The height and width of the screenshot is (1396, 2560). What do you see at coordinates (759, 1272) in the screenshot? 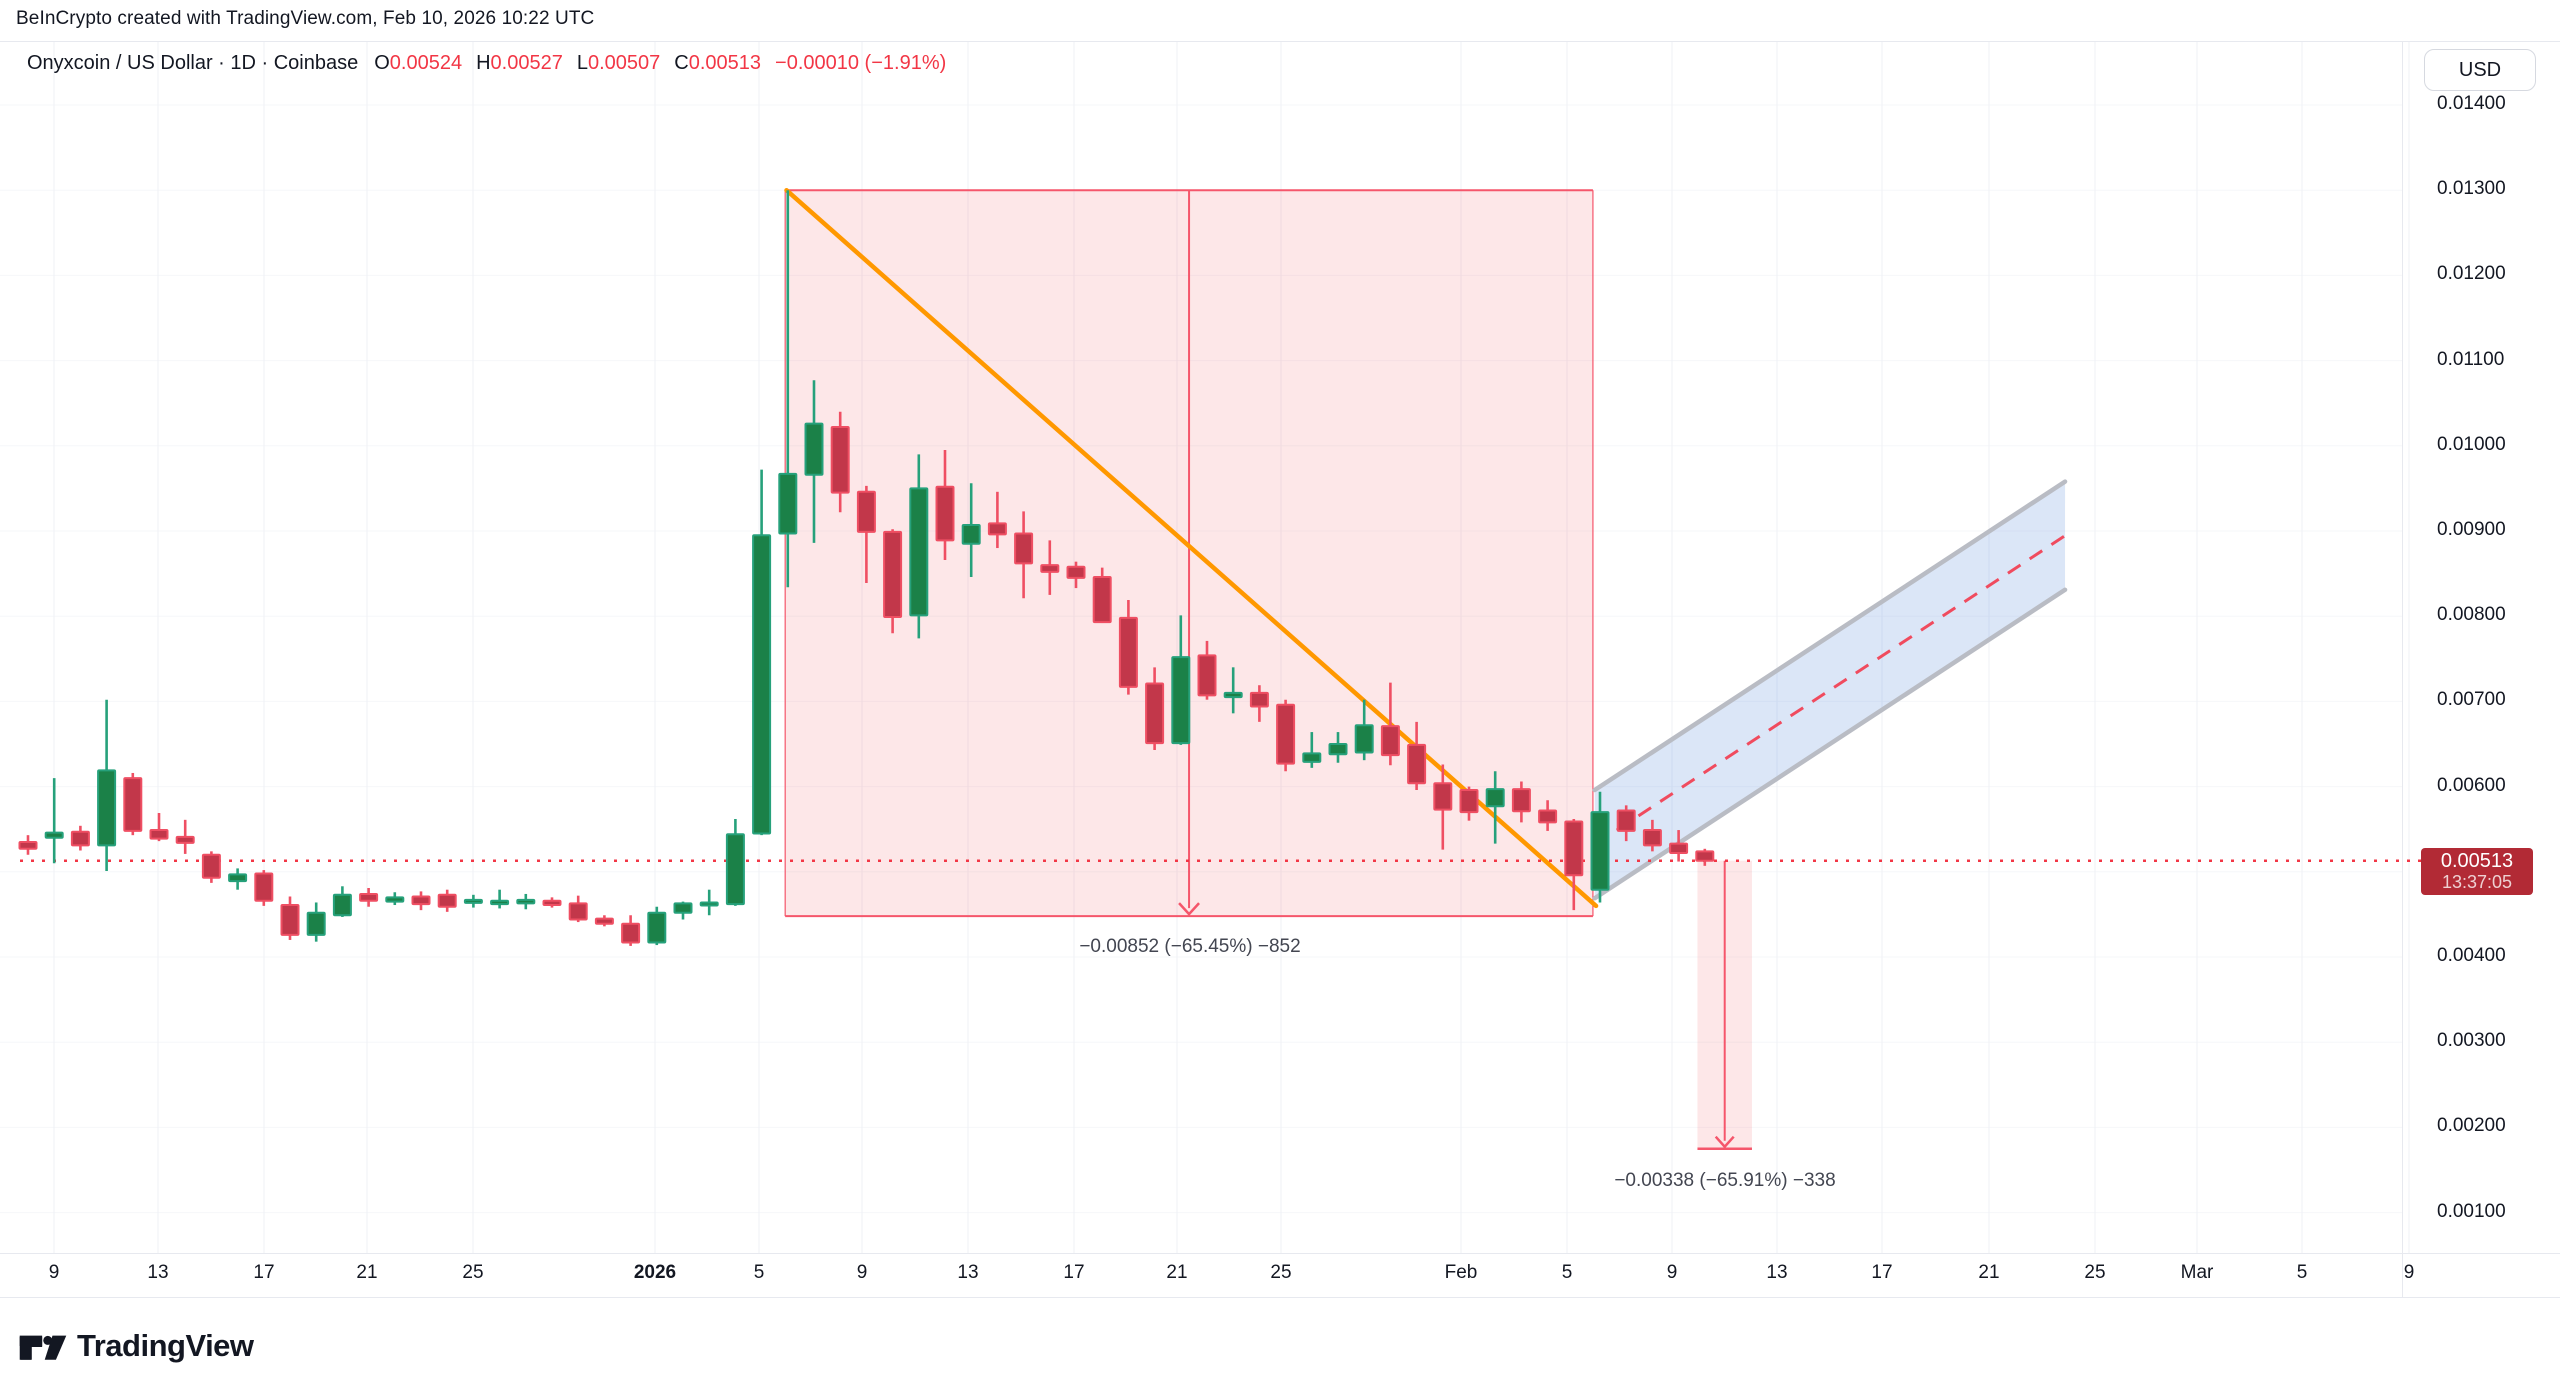
I see `time-tick-label-5: 5` at bounding box center [759, 1272].